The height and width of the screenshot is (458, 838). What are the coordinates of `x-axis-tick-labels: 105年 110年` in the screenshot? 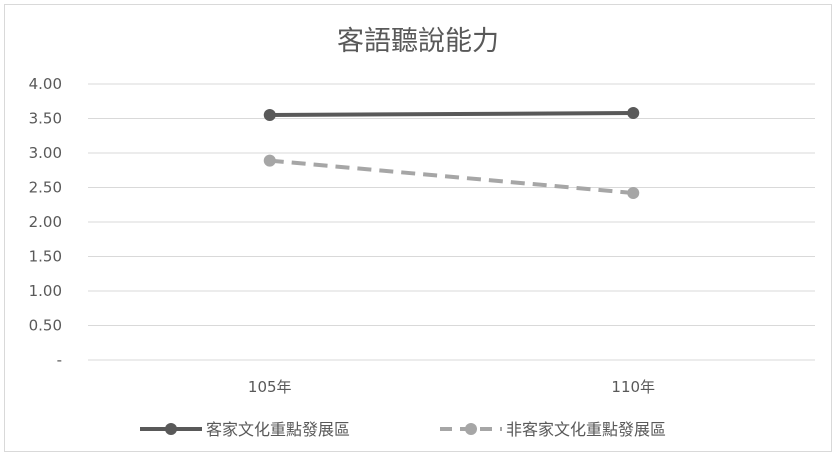 It's located at (451, 387).